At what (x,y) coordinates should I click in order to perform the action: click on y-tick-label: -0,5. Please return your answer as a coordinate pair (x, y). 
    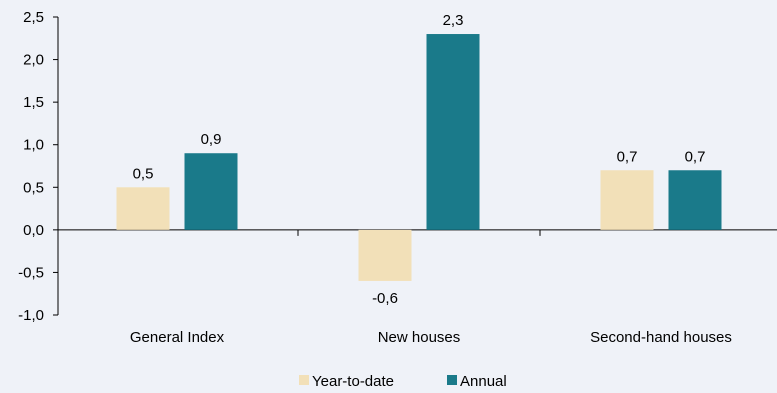
    Looking at the image, I should click on (31, 272).